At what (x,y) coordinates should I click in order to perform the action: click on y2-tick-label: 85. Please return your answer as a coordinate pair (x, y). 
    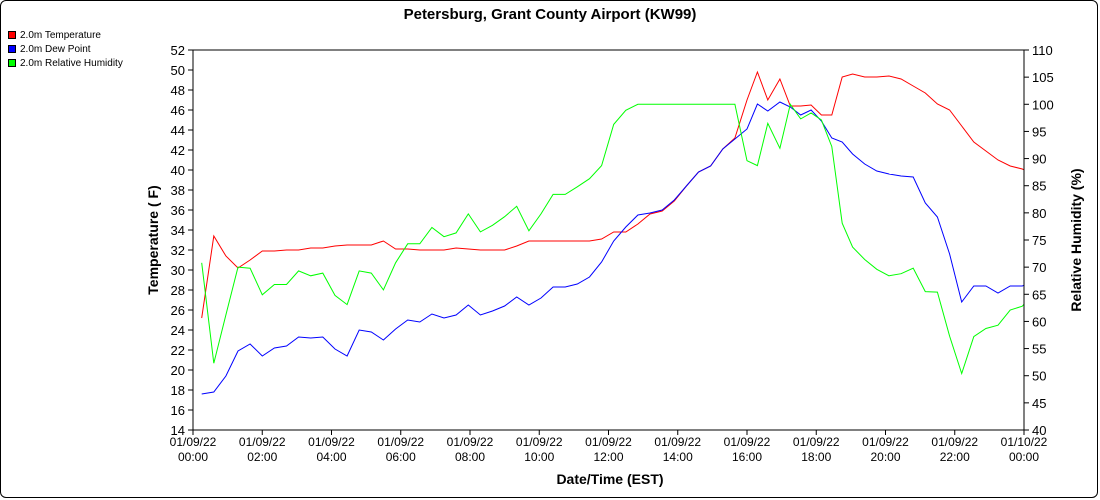
    Looking at the image, I should click on (1039, 186).